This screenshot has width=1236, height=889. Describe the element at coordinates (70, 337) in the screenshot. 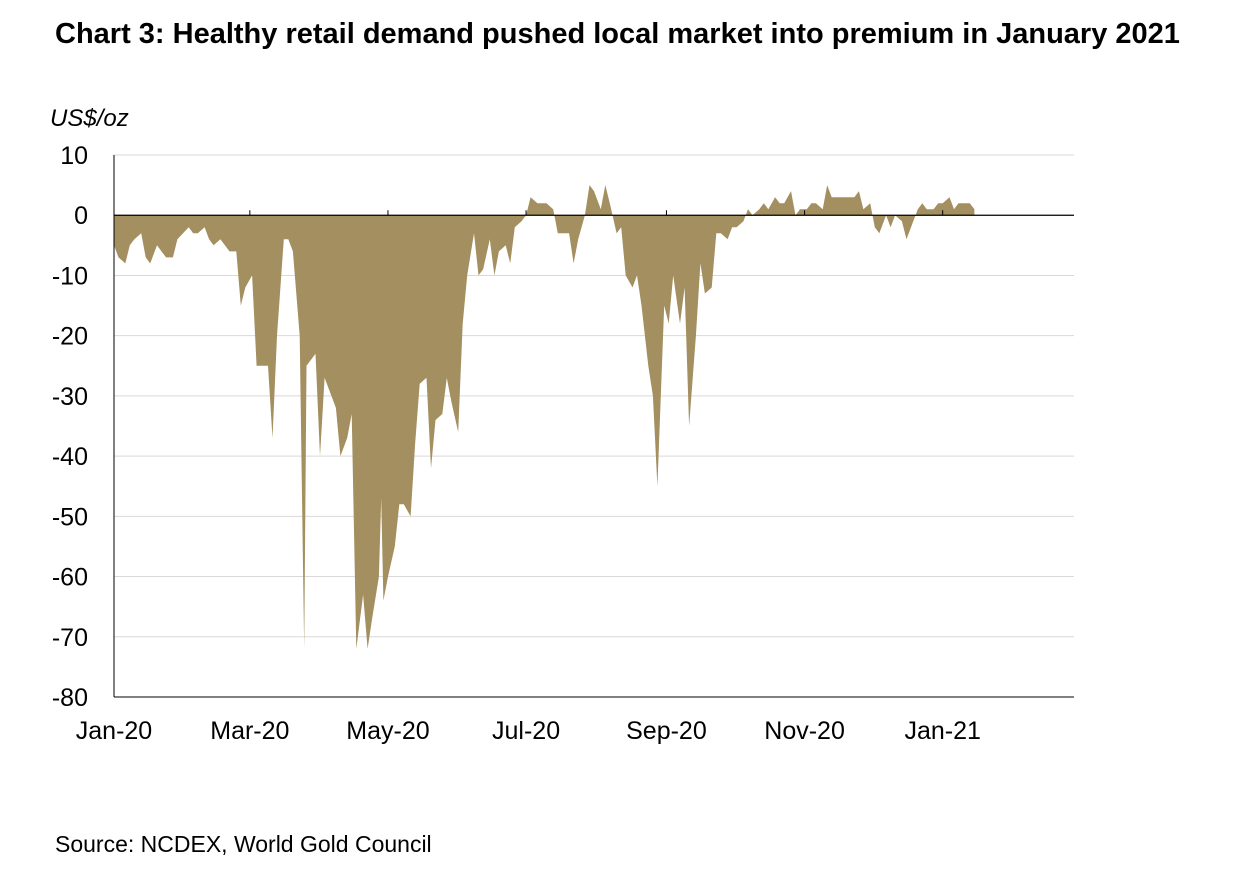

I see `y-tick-label: -20` at that location.